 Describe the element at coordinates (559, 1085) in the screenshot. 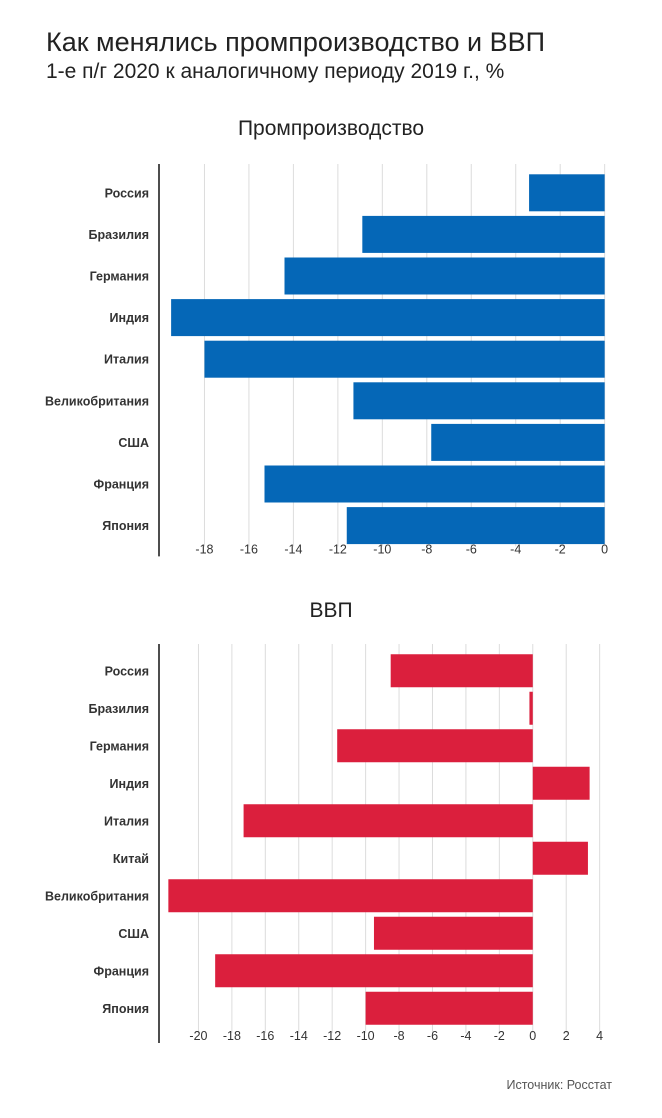

I see `source-note: Источник: Росстат` at that location.